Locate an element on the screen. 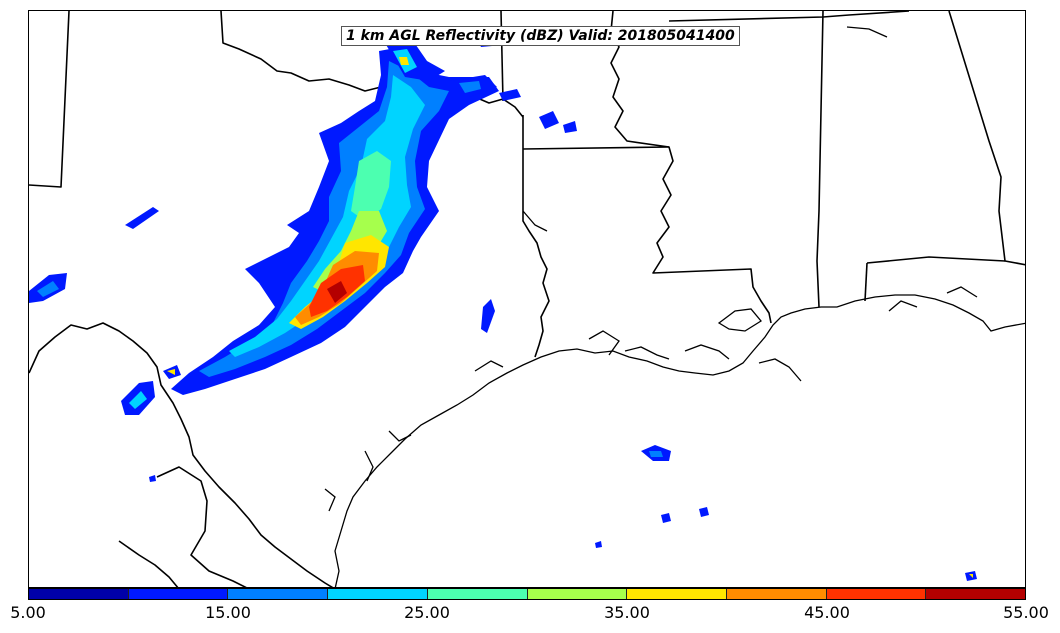 The width and height of the screenshot is (1060, 633). colorbar-tick-label: 45.00 is located at coordinates (827, 612).